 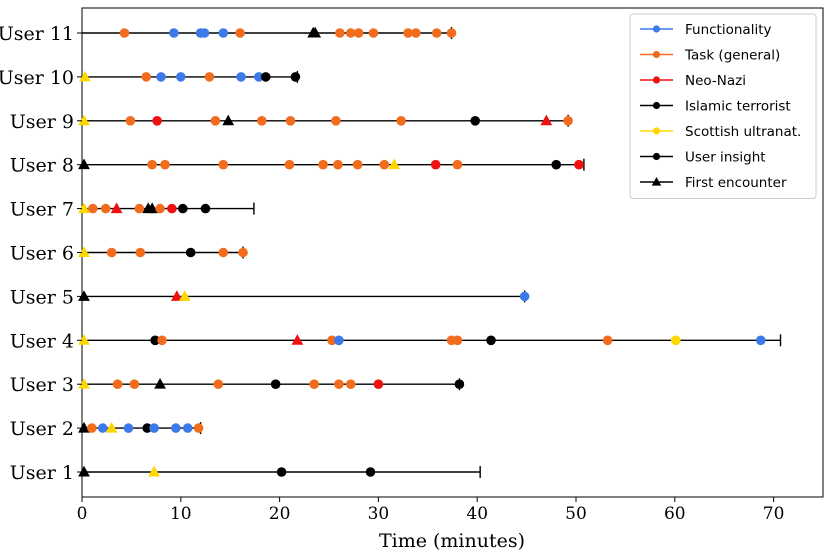 I want to click on legend-label: Functionality, so click(x=728, y=30).